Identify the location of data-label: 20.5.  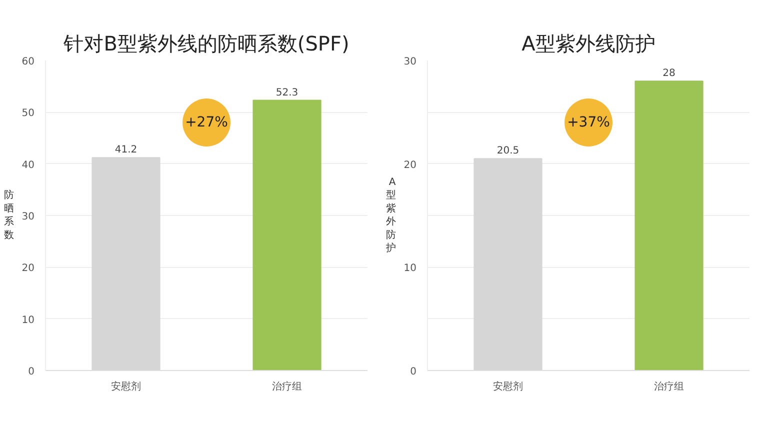
(508, 151).